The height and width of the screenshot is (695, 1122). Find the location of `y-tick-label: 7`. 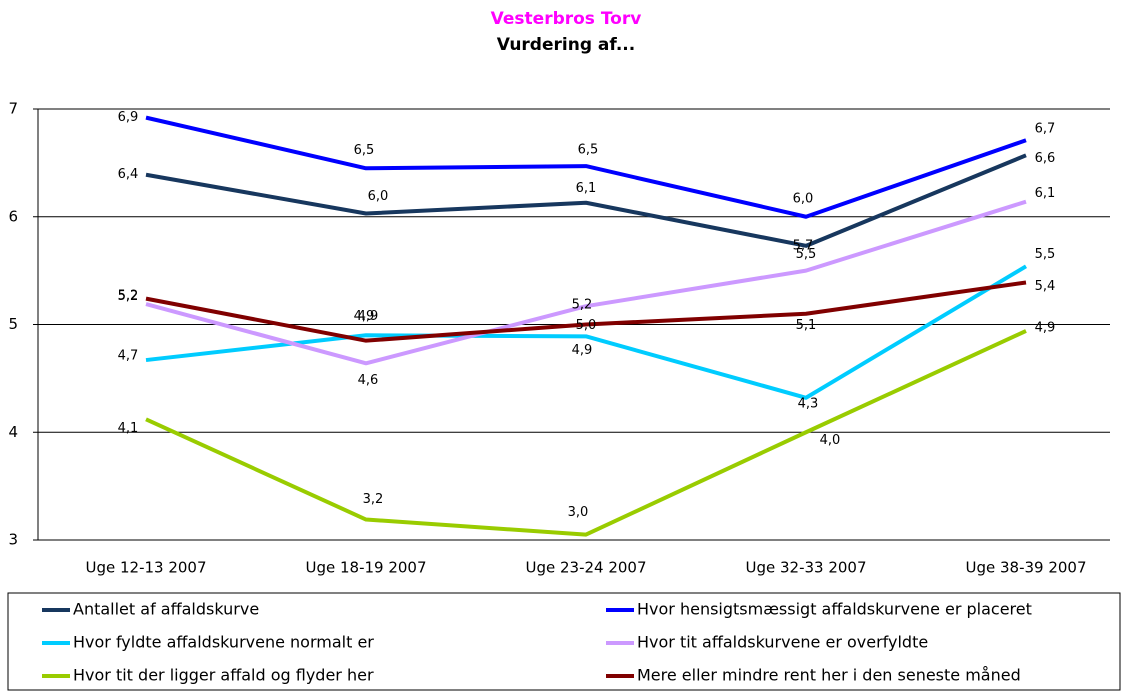

y-tick-label: 7 is located at coordinates (13, 109).